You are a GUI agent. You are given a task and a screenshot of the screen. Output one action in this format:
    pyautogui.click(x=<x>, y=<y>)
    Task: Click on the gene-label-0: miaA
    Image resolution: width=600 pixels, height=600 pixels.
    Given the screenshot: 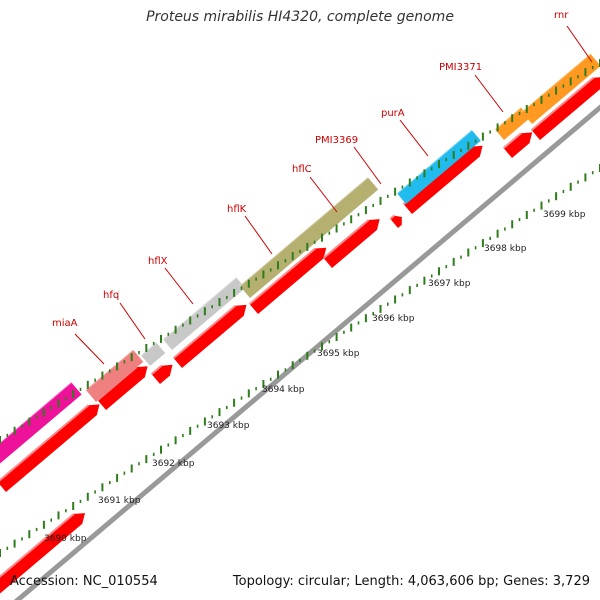 What is the action you would take?
    pyautogui.click(x=65, y=323)
    